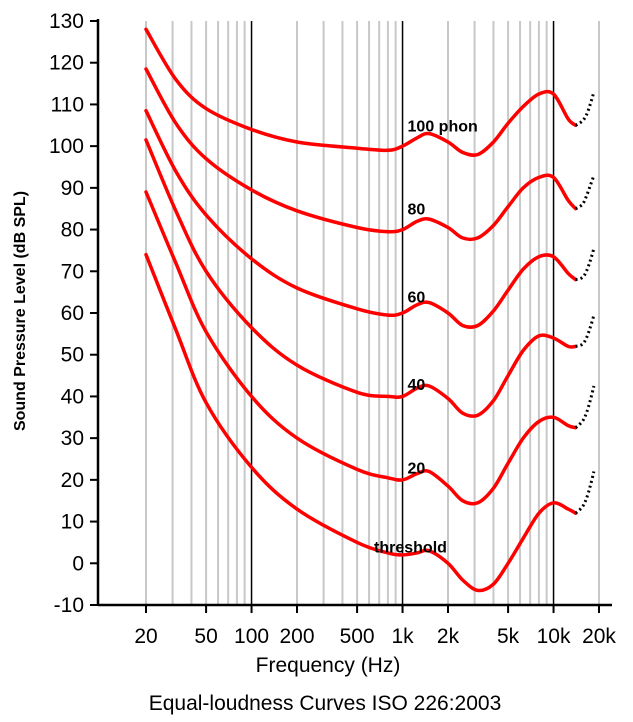  What do you see at coordinates (69, 605) in the screenshot?
I see `y-tick-label: -10` at bounding box center [69, 605].